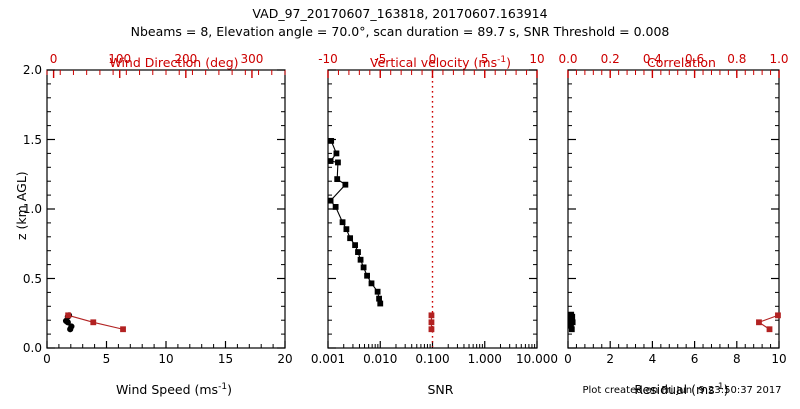  What do you see at coordinates (380, 359) in the screenshot?
I see `panel-snr-bottom-tick-label-1: 0.010` at bounding box center [380, 359].